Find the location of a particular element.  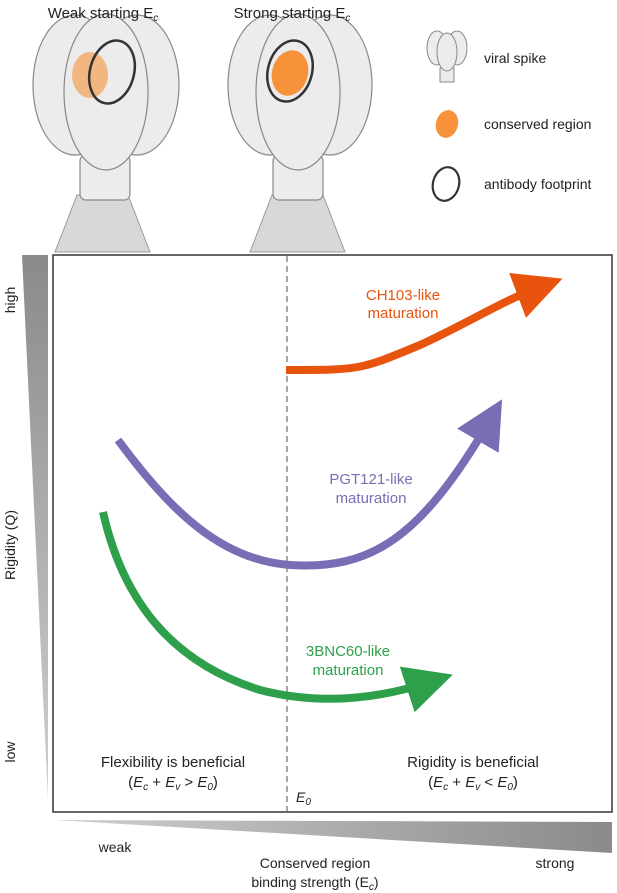

y-axis-low-label: low is located at coordinates (10, 752).